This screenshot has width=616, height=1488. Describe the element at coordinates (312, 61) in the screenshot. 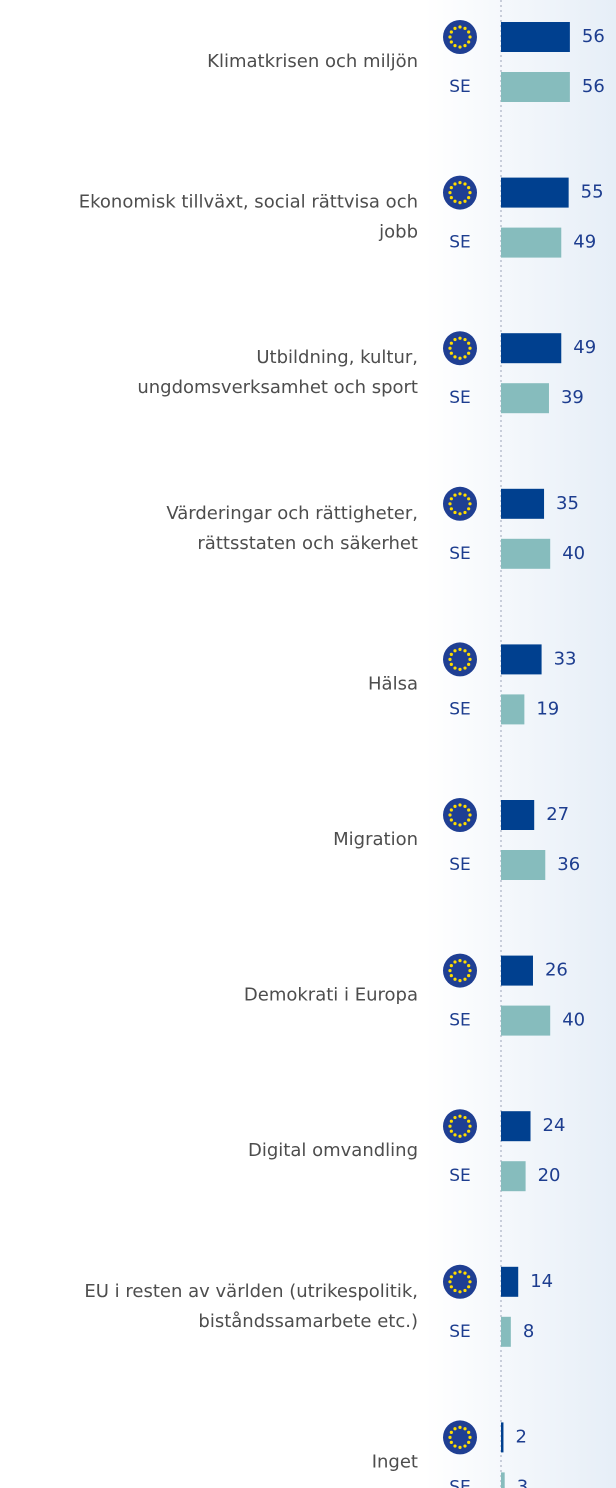

I see `category-label: Klimatkrisen och miljön` at that location.